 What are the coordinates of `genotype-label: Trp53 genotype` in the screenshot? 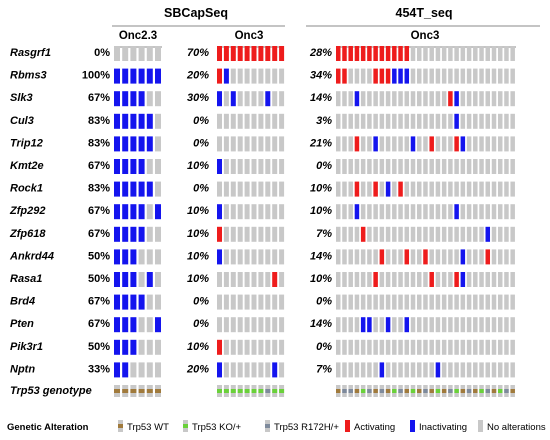 It's located at (51, 391).